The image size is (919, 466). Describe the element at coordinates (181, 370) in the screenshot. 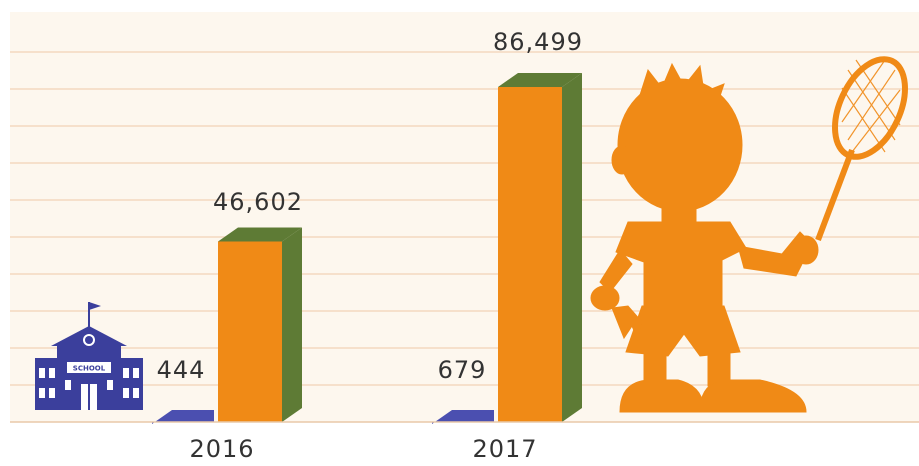

I see `data-label-2016-small: 444` at that location.